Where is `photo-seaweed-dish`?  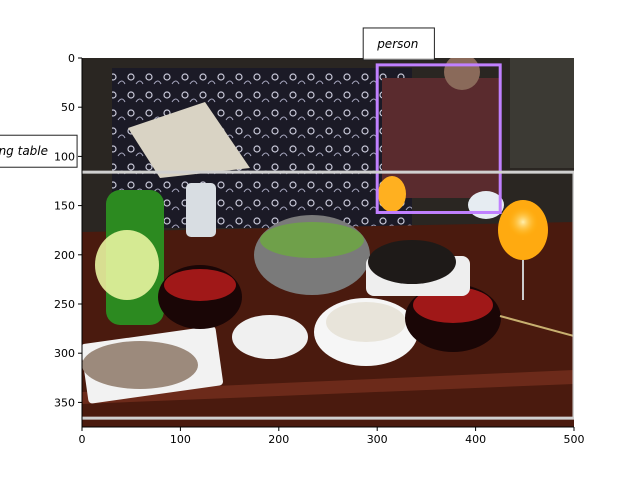 photo-seaweed-dish is located at coordinates (412, 262).